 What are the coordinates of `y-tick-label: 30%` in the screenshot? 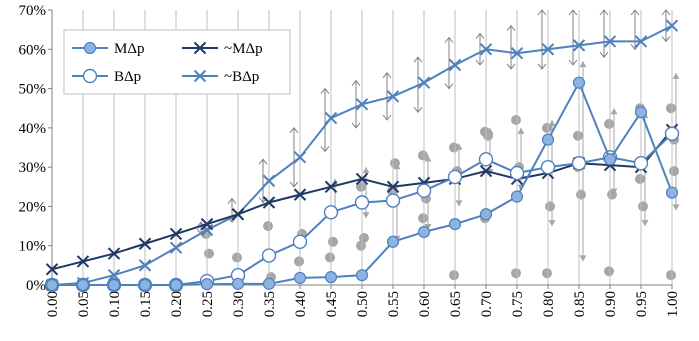 It's located at (33, 168).